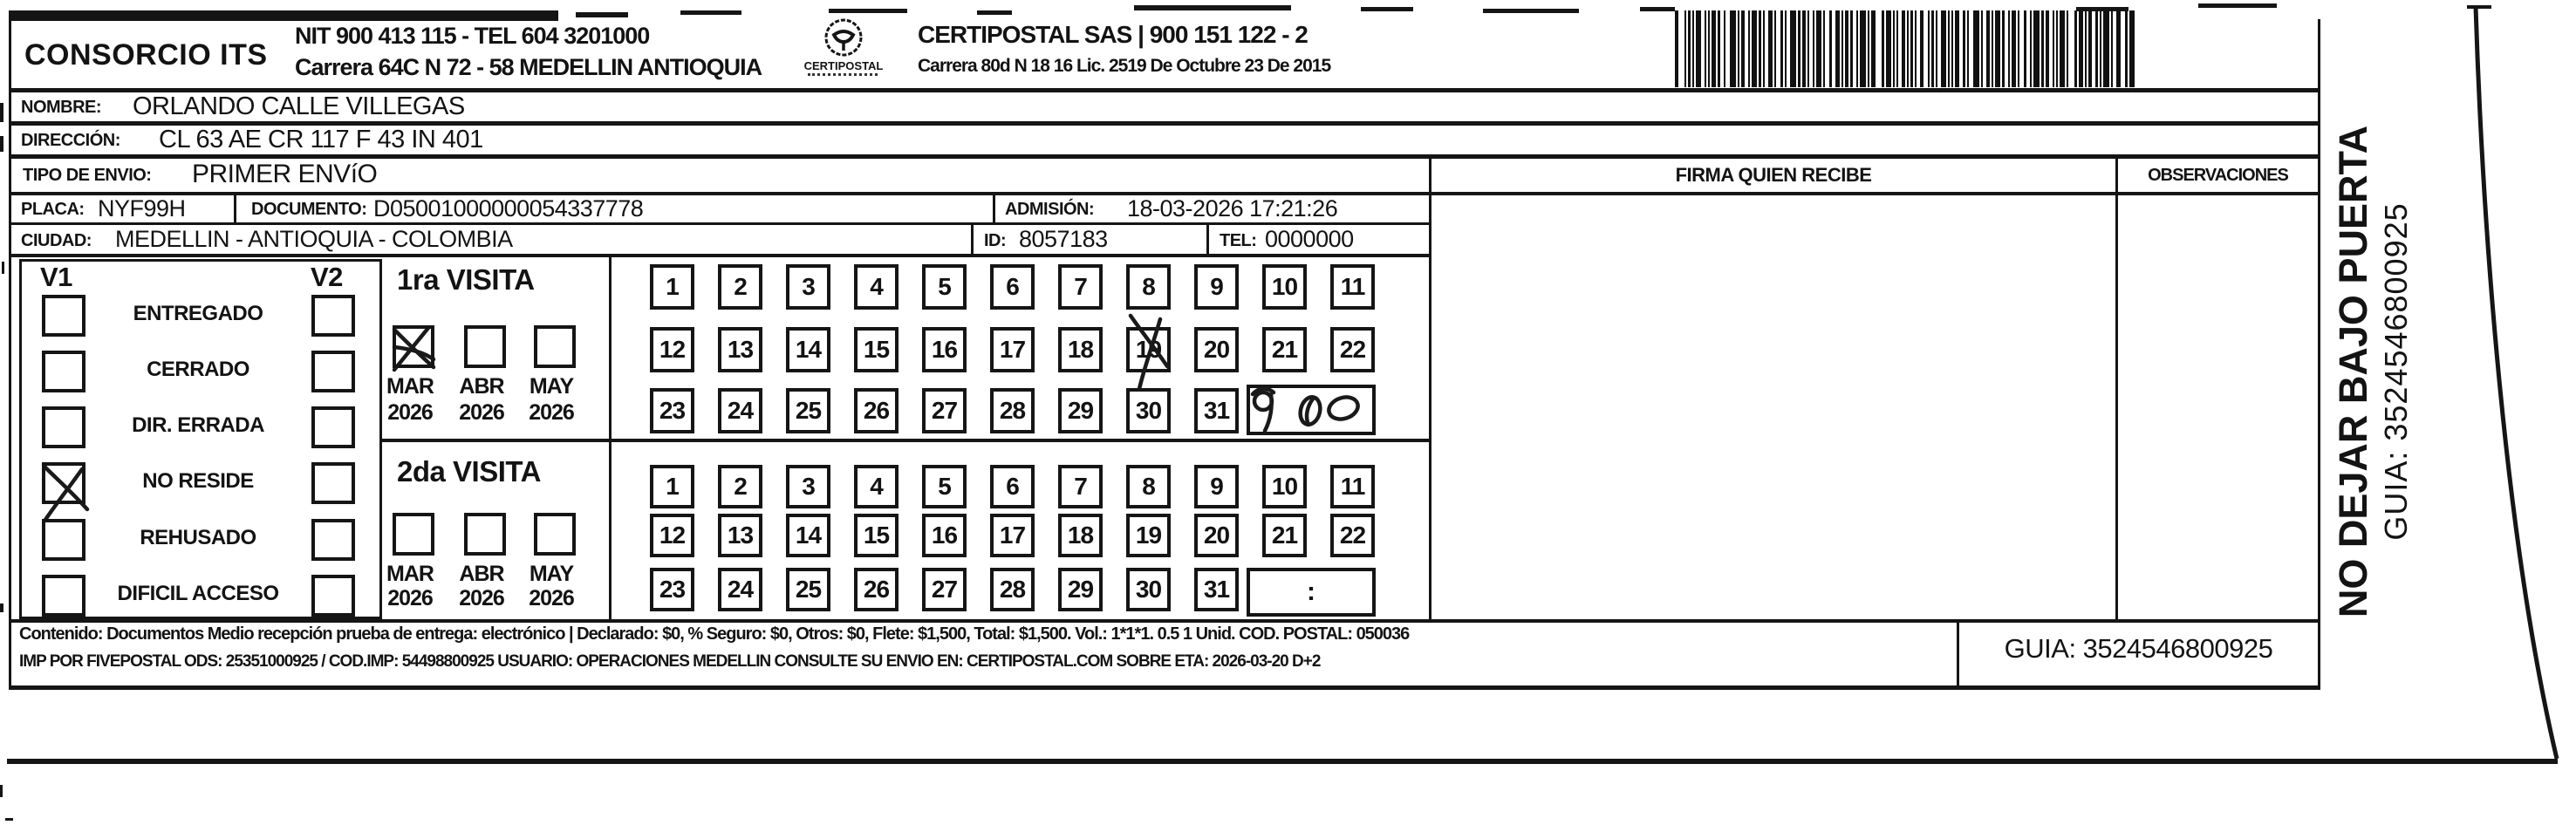 The width and height of the screenshot is (2576, 832). I want to click on tipo-envio-label: TIPO DE ENVIO:, so click(87, 175).